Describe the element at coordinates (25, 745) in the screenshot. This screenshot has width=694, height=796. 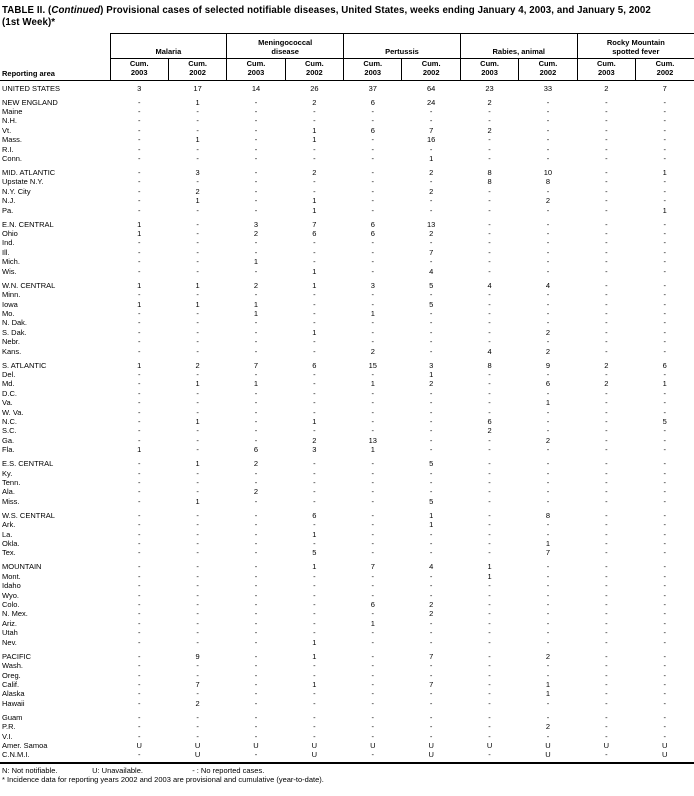
I see `reporting-area-cell: Amer. Samoa` at that location.